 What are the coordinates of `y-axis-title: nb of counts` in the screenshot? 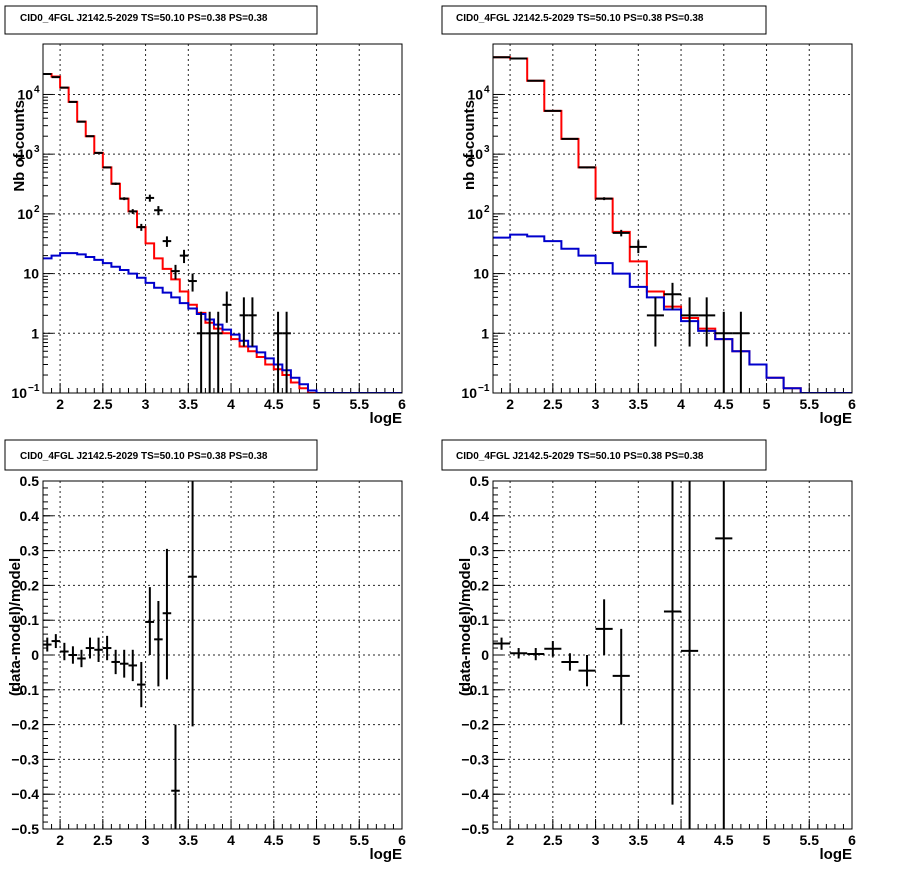 It's located at (469, 145).